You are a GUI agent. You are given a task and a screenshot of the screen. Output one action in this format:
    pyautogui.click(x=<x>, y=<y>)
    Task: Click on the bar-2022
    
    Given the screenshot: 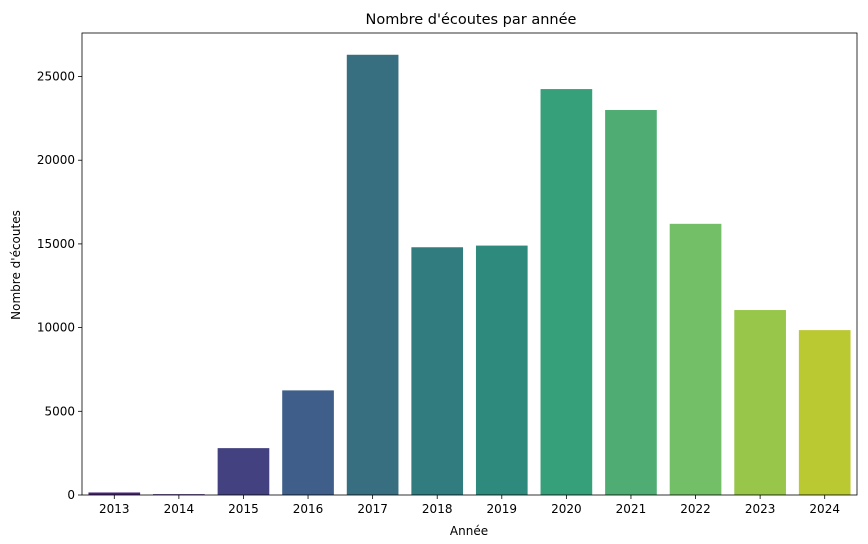 What is the action you would take?
    pyautogui.click(x=695, y=359)
    